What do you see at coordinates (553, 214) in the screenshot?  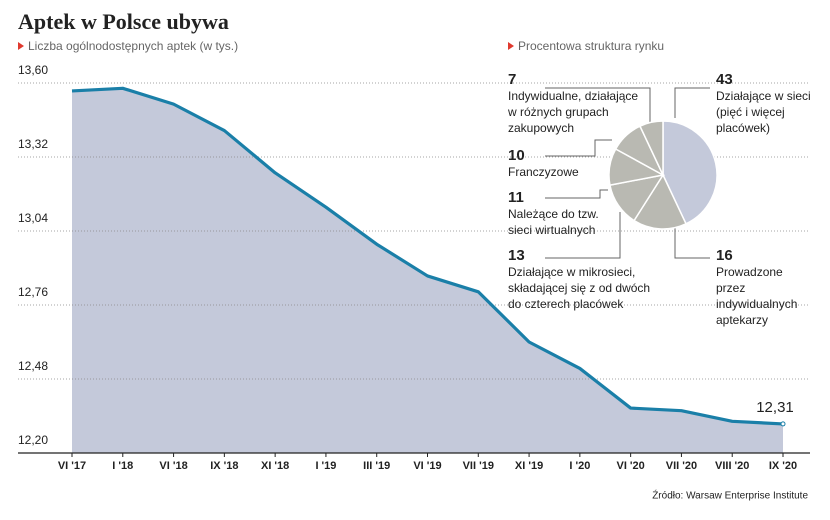 I see `slice-label: Należące do tzw.` at bounding box center [553, 214].